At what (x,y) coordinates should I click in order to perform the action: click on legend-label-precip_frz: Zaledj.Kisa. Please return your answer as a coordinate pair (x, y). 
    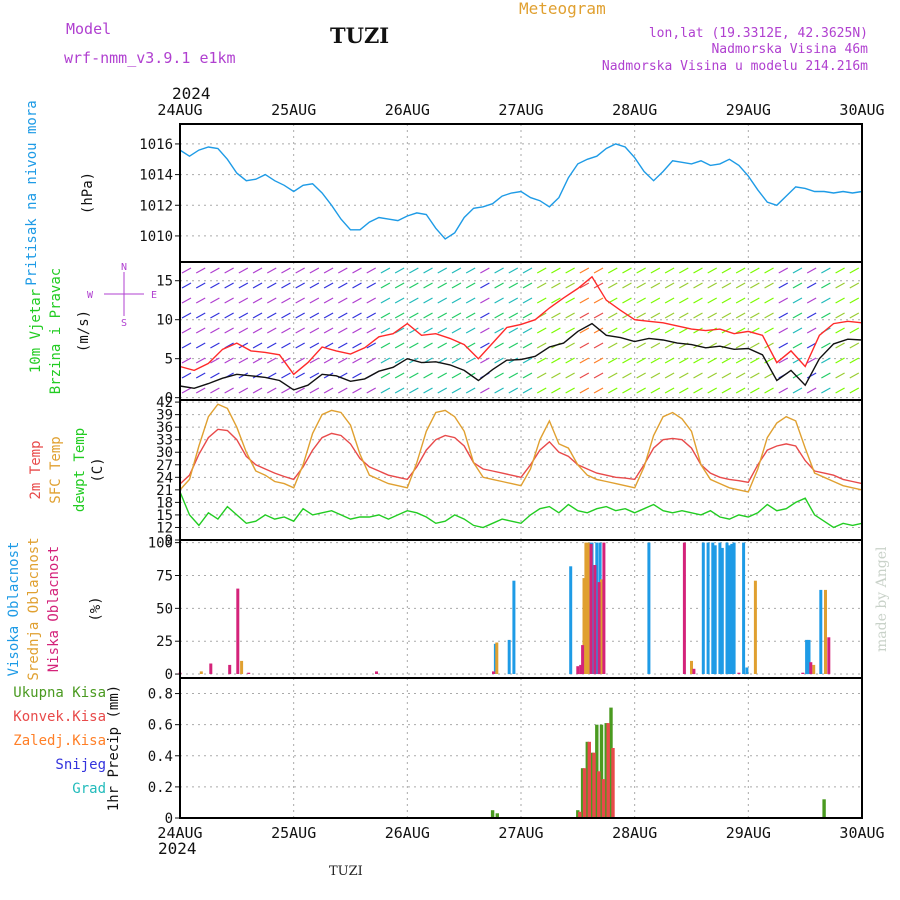
    Looking at the image, I should click on (59, 741).